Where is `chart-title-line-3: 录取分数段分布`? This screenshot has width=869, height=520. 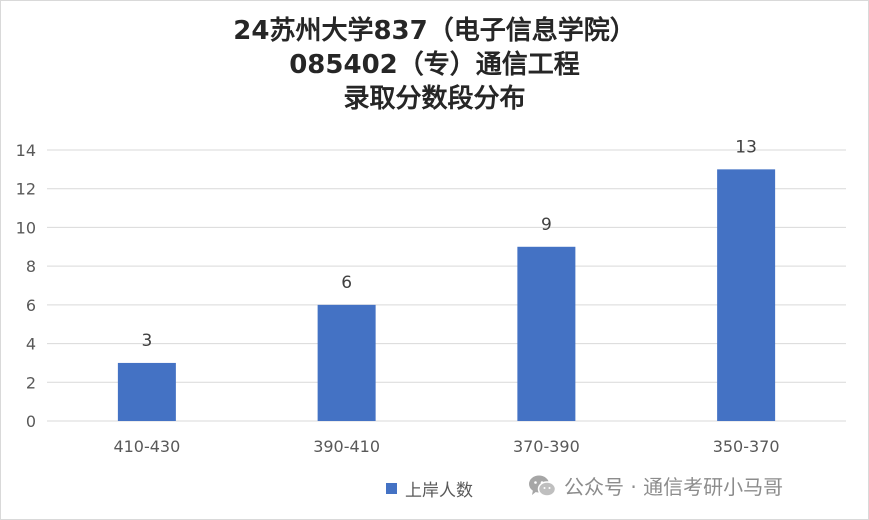 chart-title-line-3: 录取分数段分布 is located at coordinates (434, 99).